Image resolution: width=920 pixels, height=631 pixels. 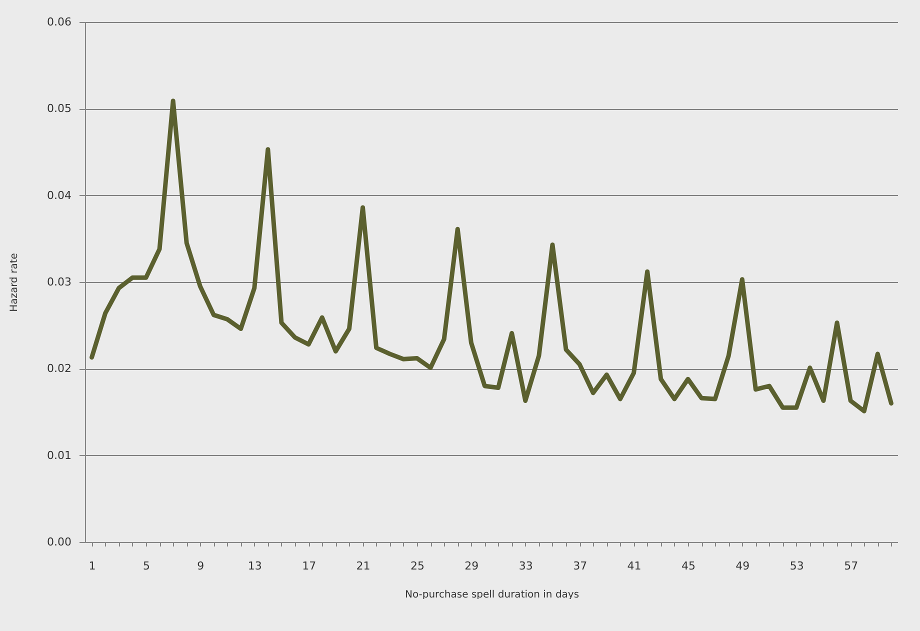 What do you see at coordinates (471, 566) in the screenshot?
I see `x-tick-label: 29` at bounding box center [471, 566].